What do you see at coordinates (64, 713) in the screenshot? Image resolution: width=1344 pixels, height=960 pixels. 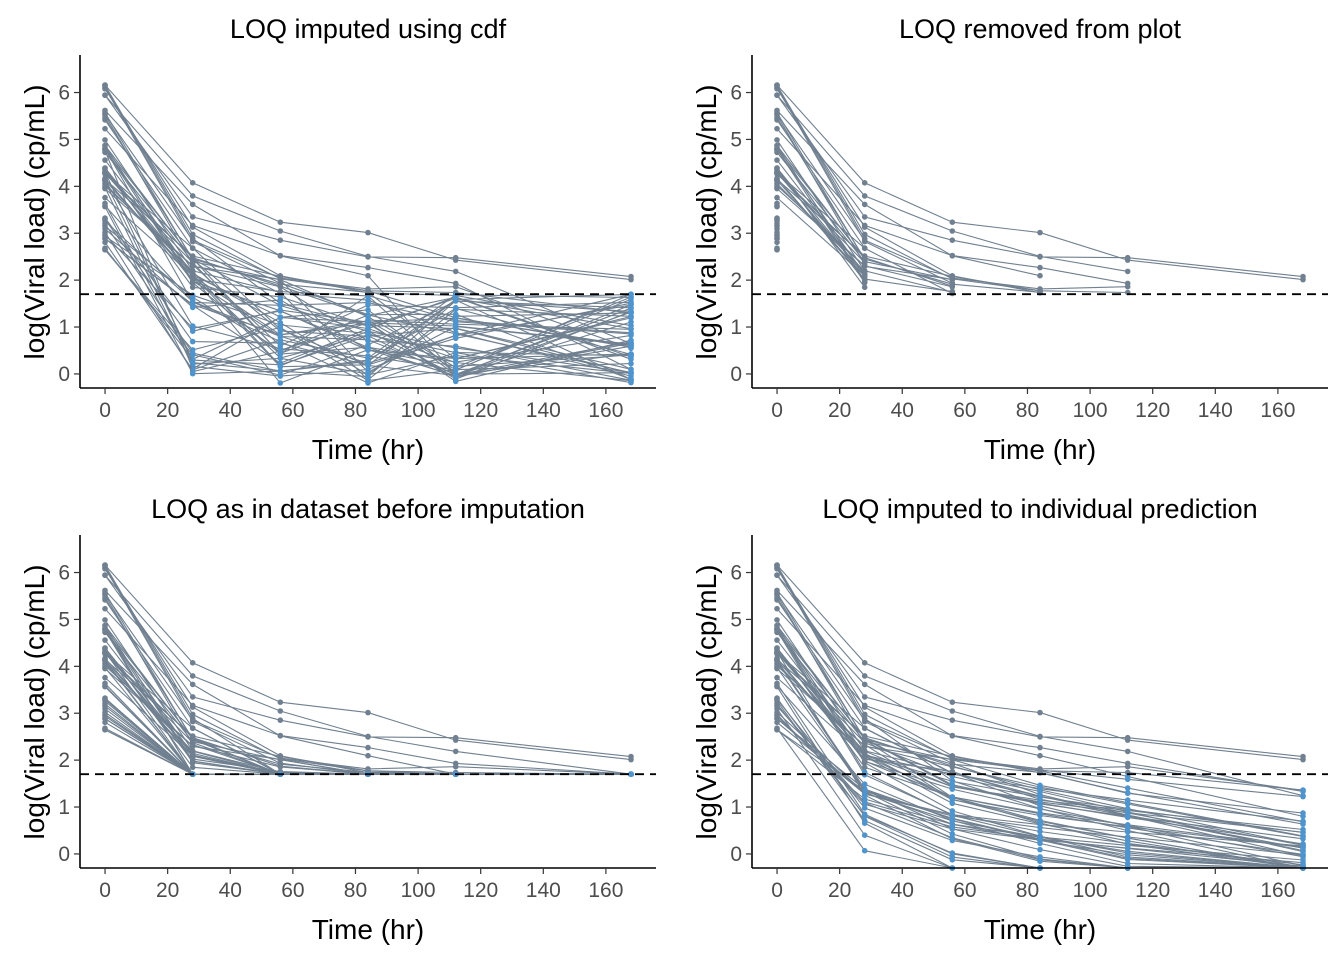 I see `y-tick-label: 3` at bounding box center [64, 713].